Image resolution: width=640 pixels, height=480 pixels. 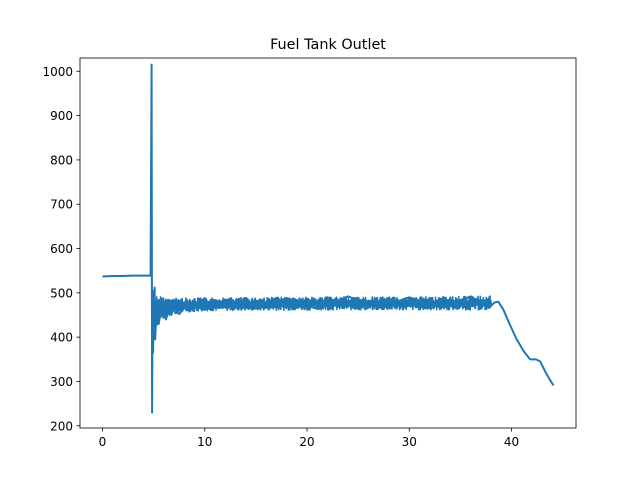 I want to click on y-tick-label: 400, so click(x=61, y=338).